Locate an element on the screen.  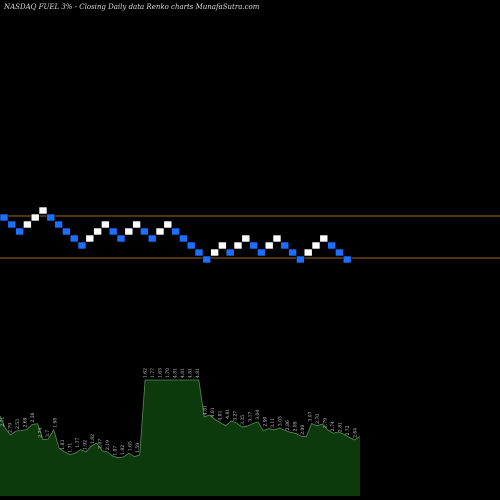
volume-label: 3.07 is located at coordinates (311, 416).